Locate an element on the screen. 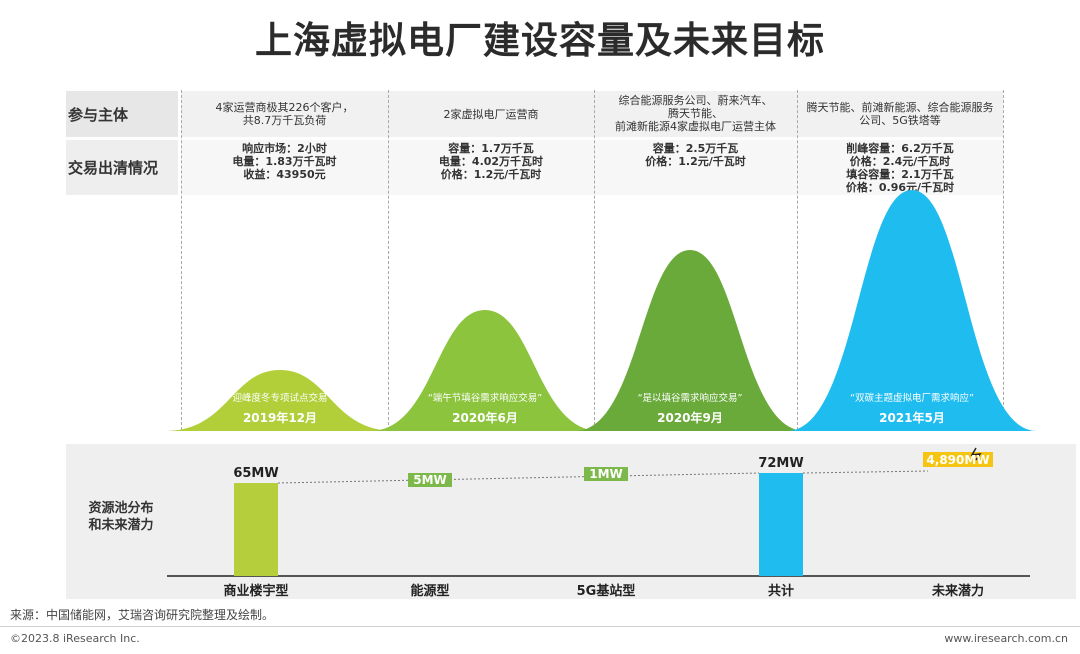 The height and width of the screenshot is (654, 1080). event-date: 2020年9月 is located at coordinates (690, 417).